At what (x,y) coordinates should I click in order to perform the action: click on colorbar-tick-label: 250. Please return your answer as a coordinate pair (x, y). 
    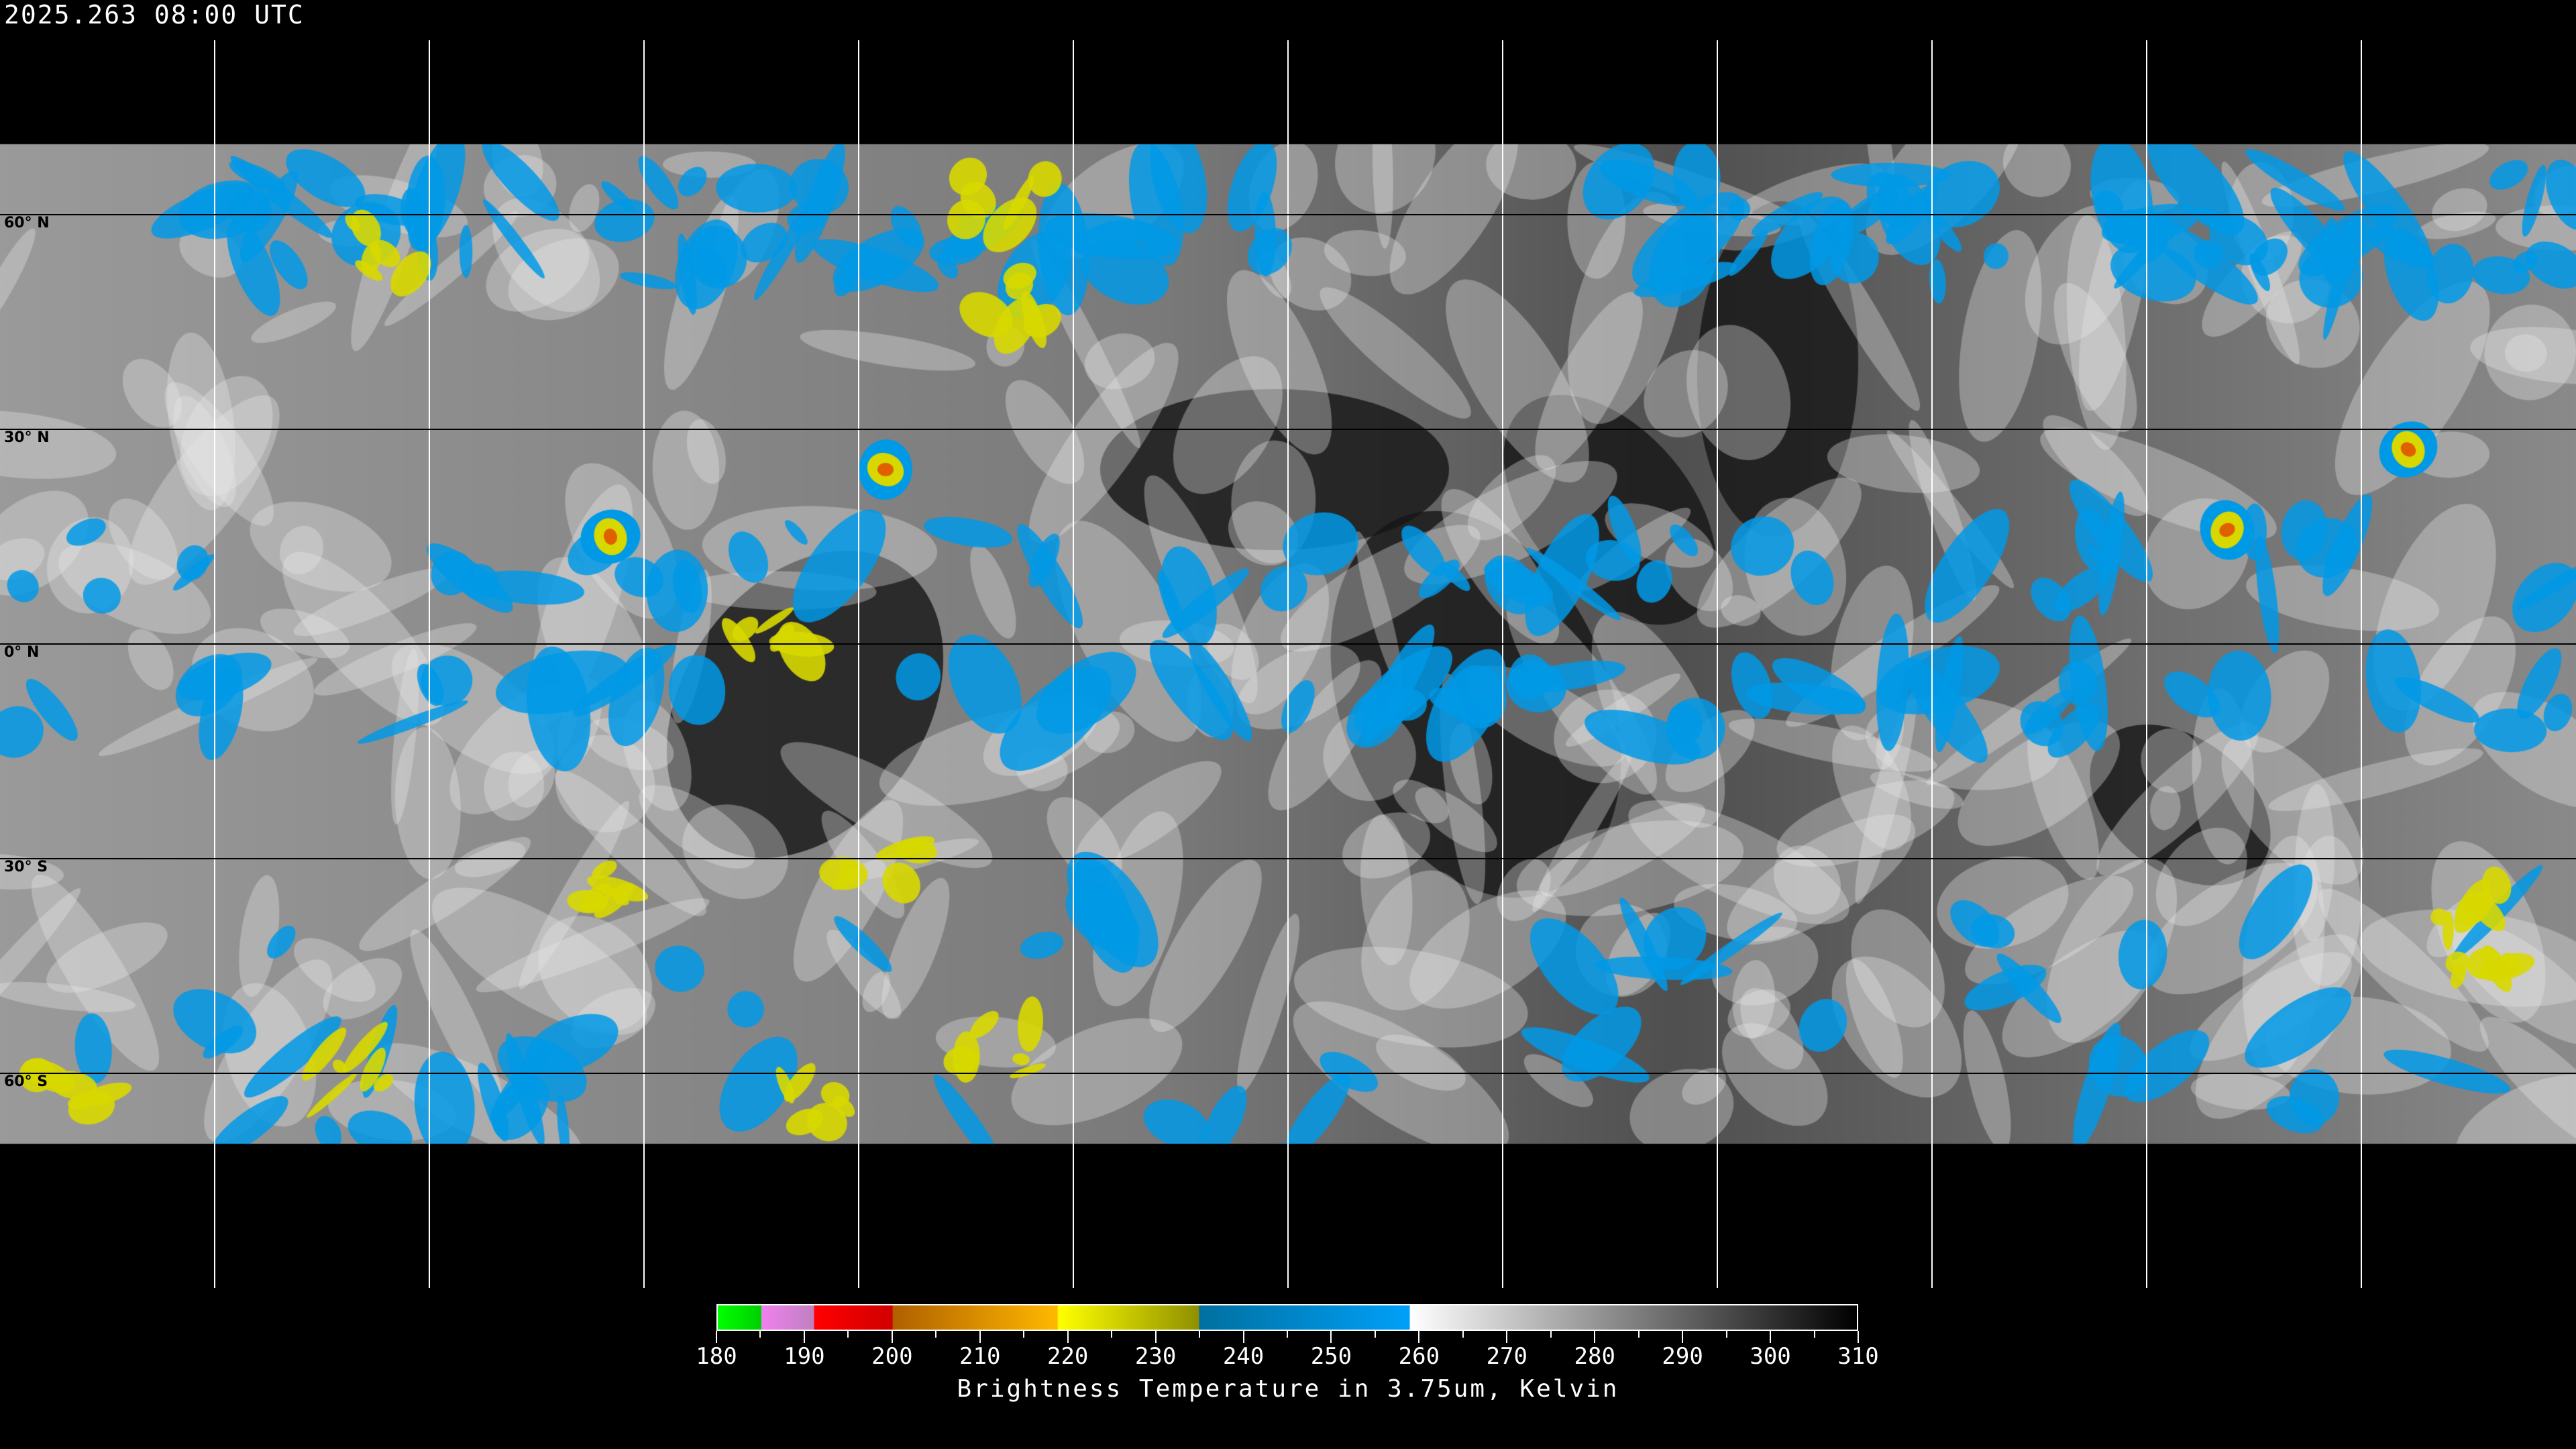
    Looking at the image, I should click on (1331, 1356).